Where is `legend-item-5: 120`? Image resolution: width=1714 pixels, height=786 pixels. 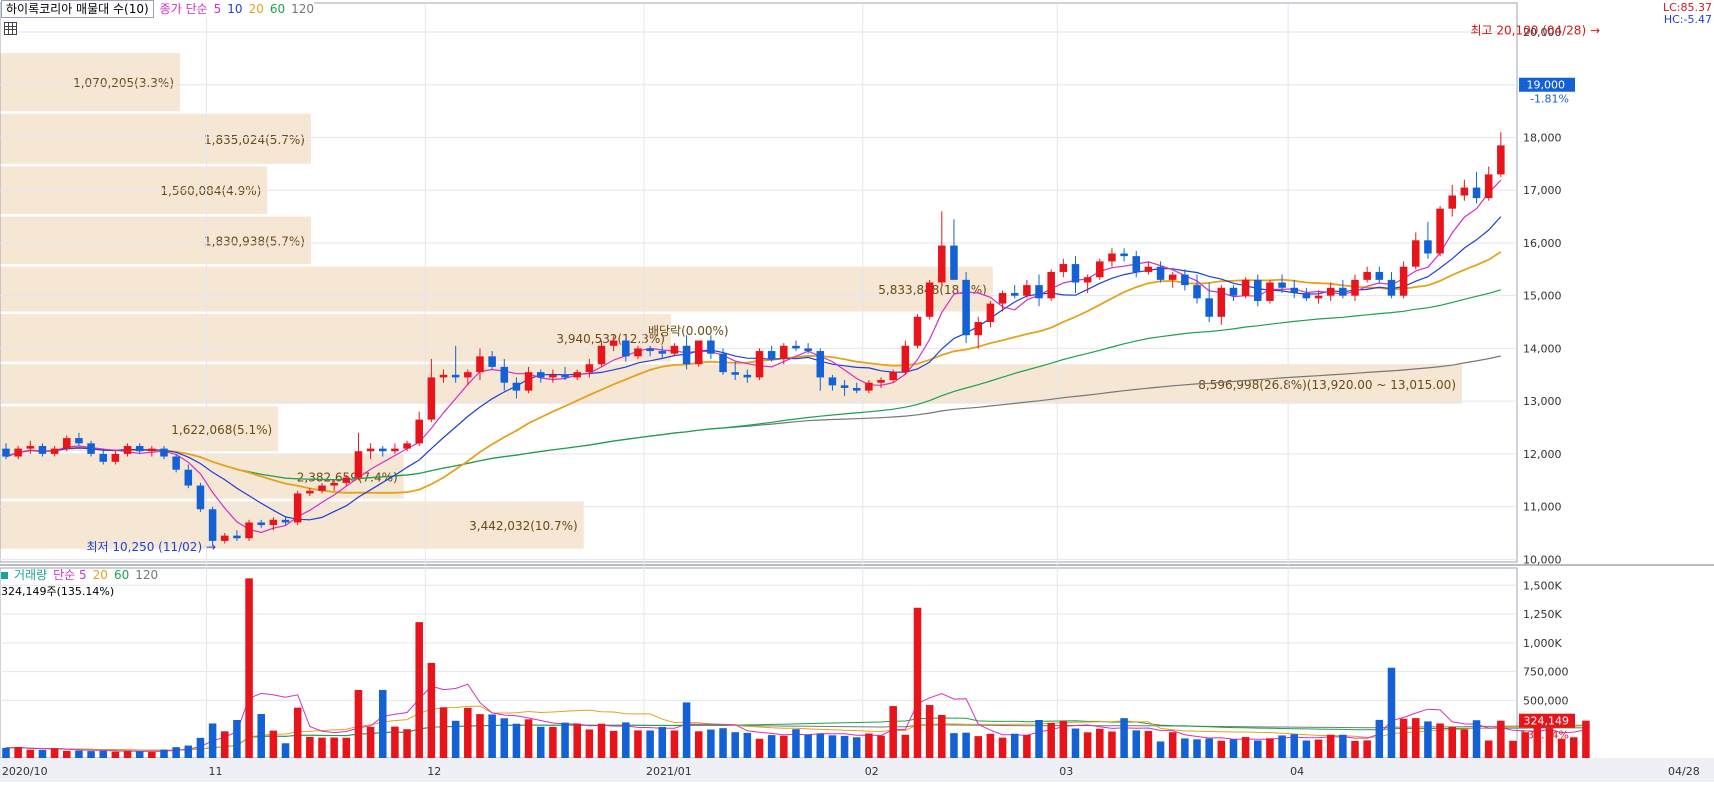 legend-item-5: 120 is located at coordinates (303, 9).